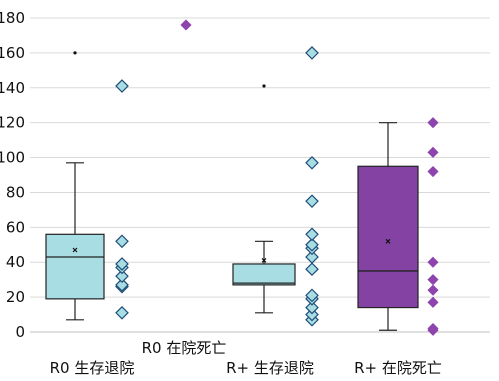  Describe the element at coordinates (12, 88) in the screenshot. I see `y-tick-label: 140` at that location.